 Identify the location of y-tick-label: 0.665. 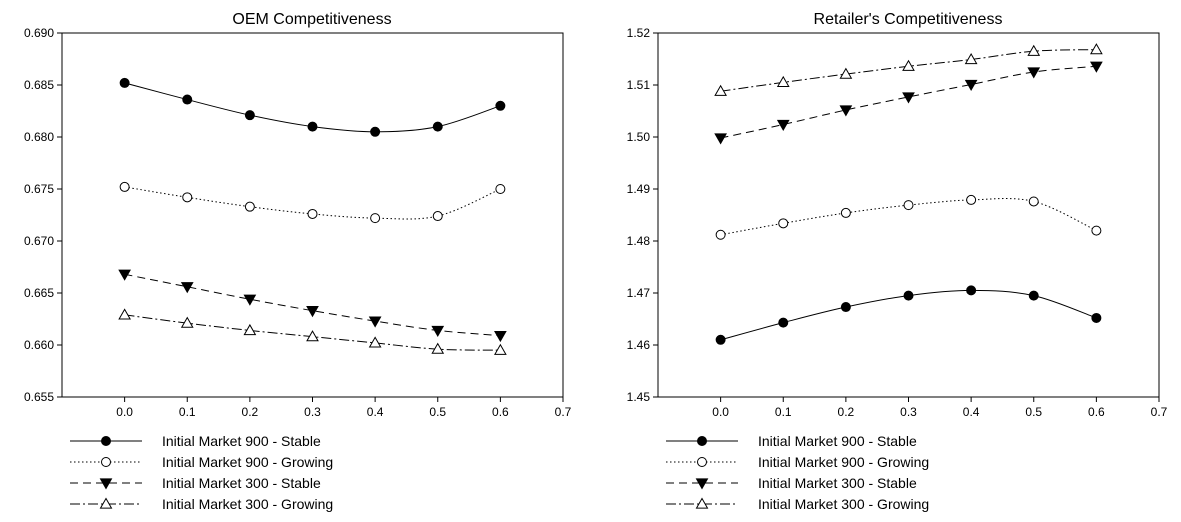
(39, 293).